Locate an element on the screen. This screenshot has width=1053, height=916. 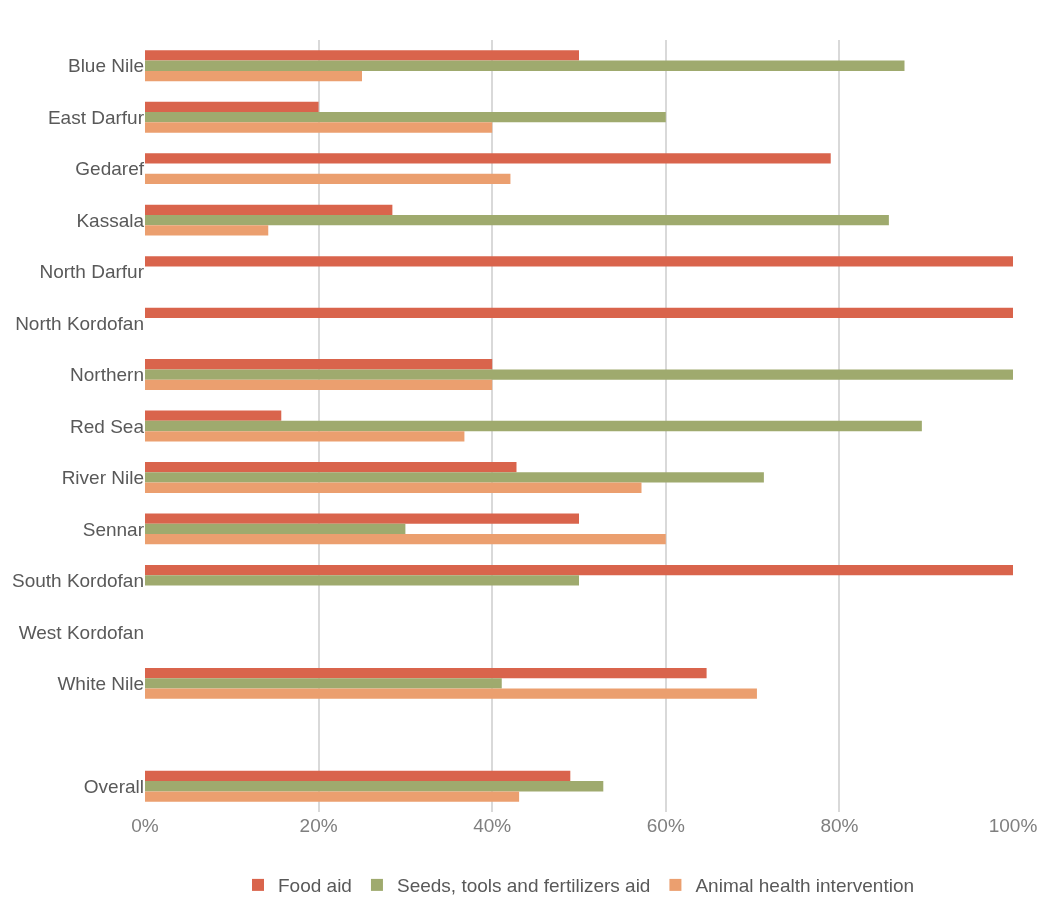
y-tick-label: North Kordofan is located at coordinates (79, 323).